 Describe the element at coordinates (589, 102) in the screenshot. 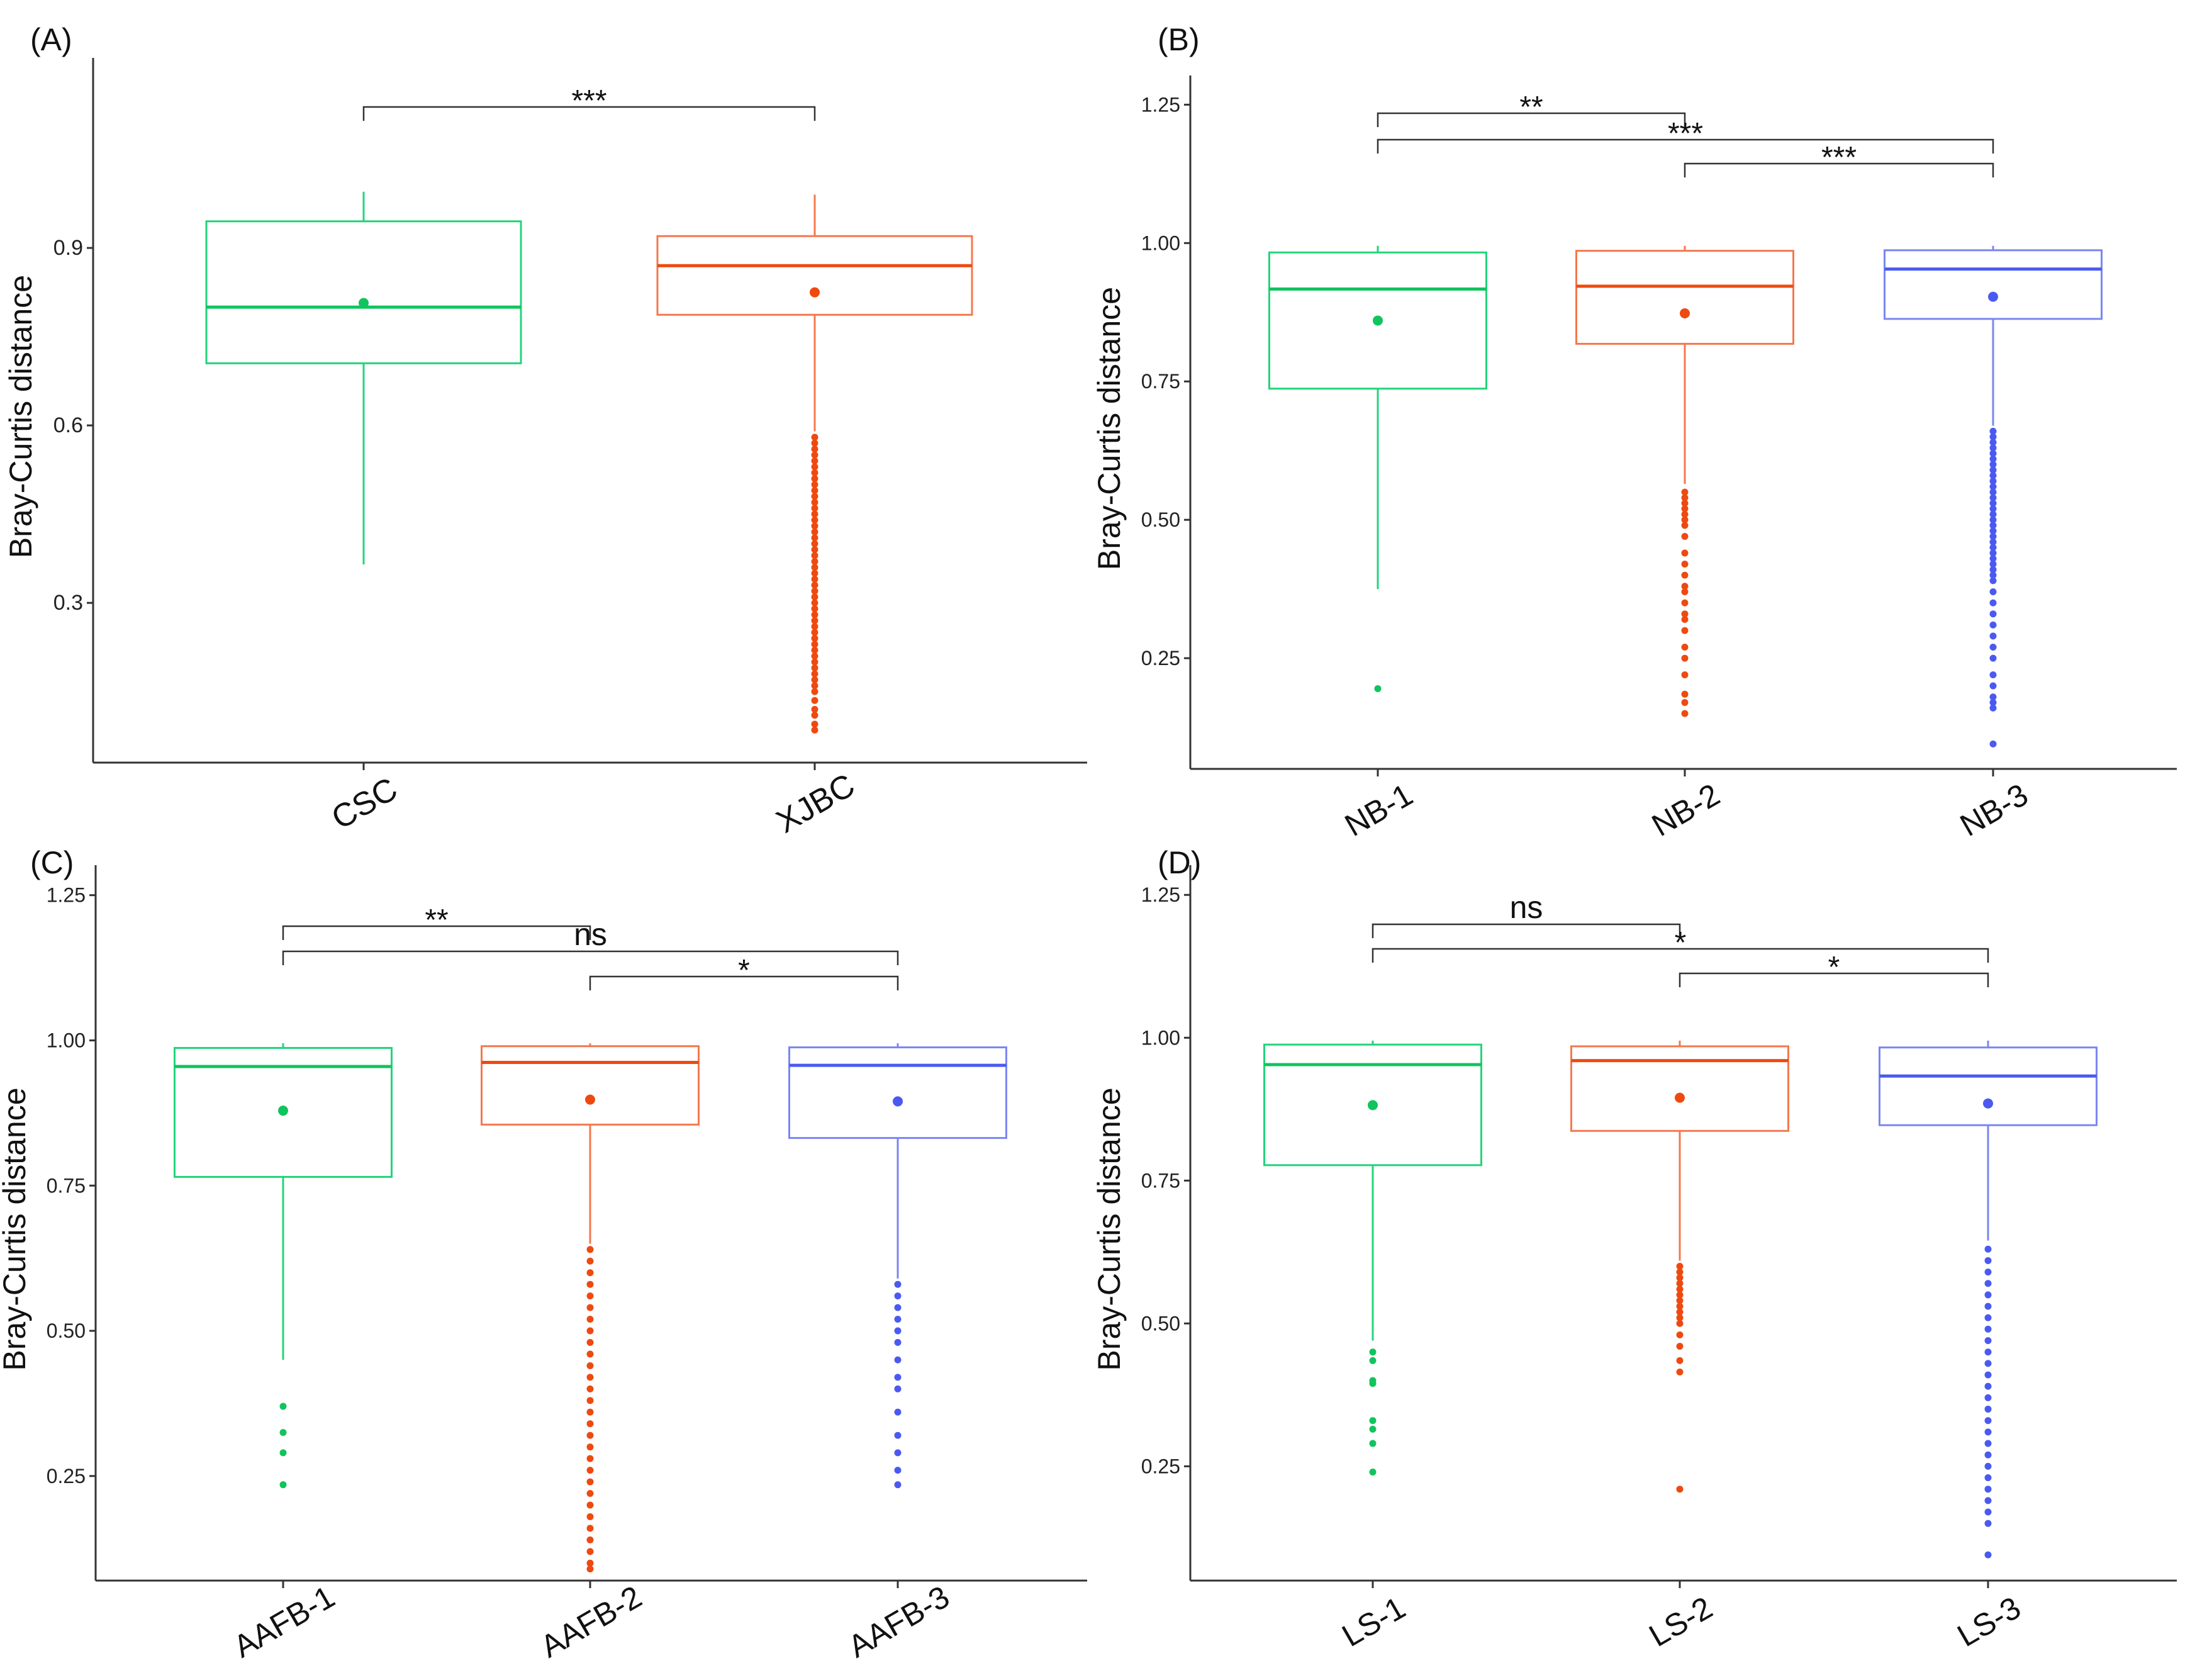

I see `significance-bracket: ***` at that location.